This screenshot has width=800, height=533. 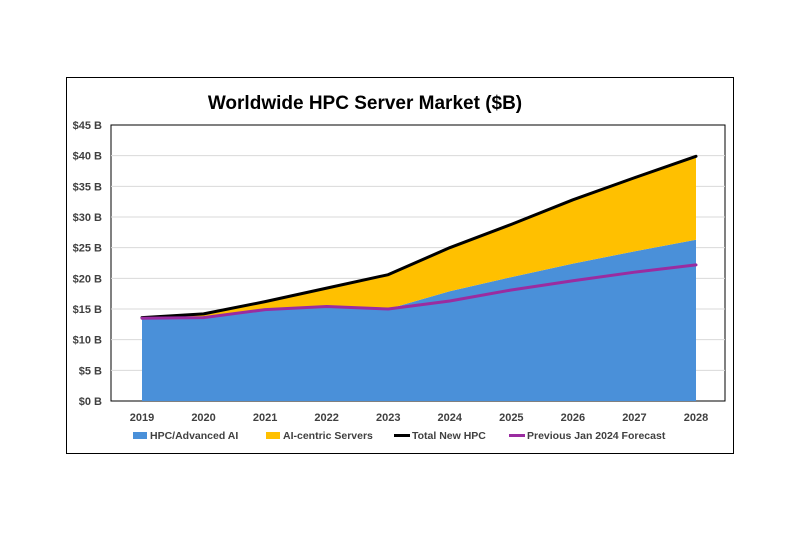 What do you see at coordinates (596, 436) in the screenshot?
I see `legend-label: Previous Jan 2024 Forecast` at bounding box center [596, 436].